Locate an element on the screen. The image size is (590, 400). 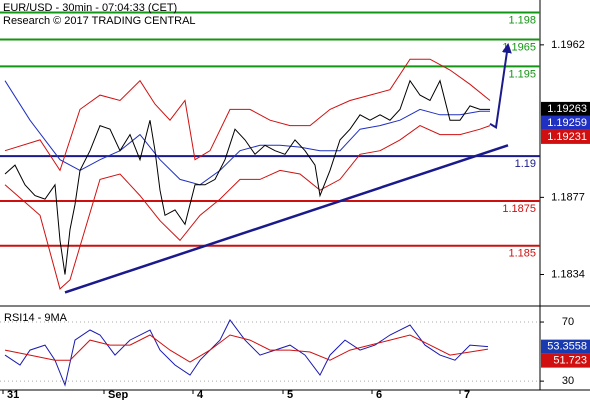
price-label: 1.19259 is located at coordinates (567, 123).